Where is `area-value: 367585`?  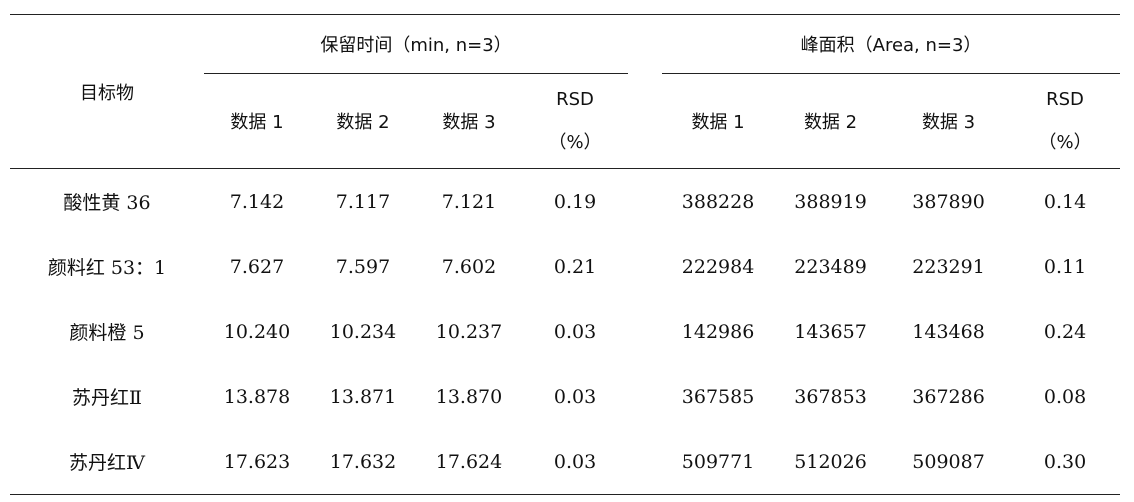 area-value: 367585 is located at coordinates (718, 396).